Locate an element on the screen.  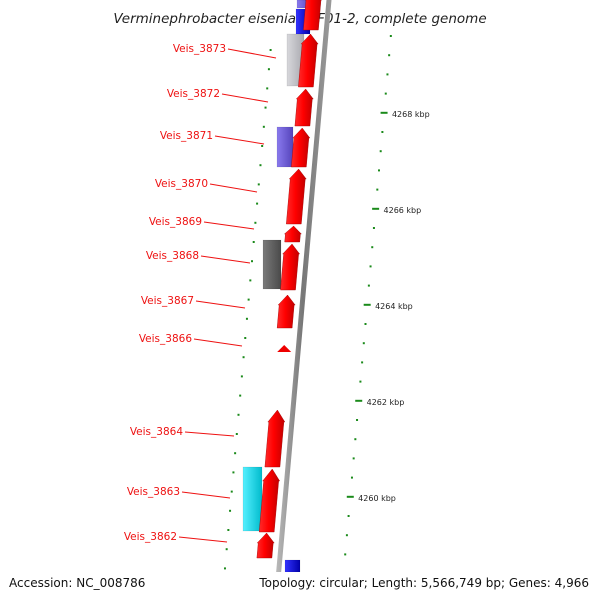
cyan-feature is located at coordinates (252, 499).